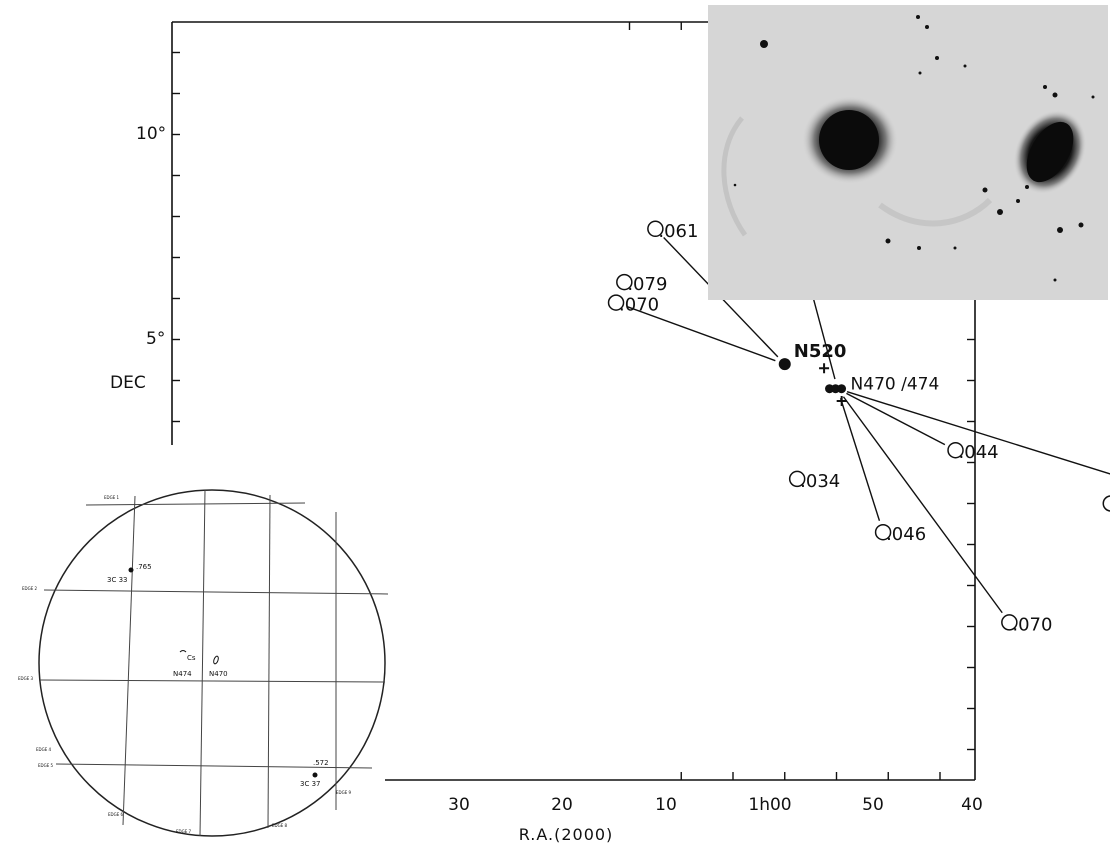  I want to click on svg-text: EDGE 9, so click(344, 792).